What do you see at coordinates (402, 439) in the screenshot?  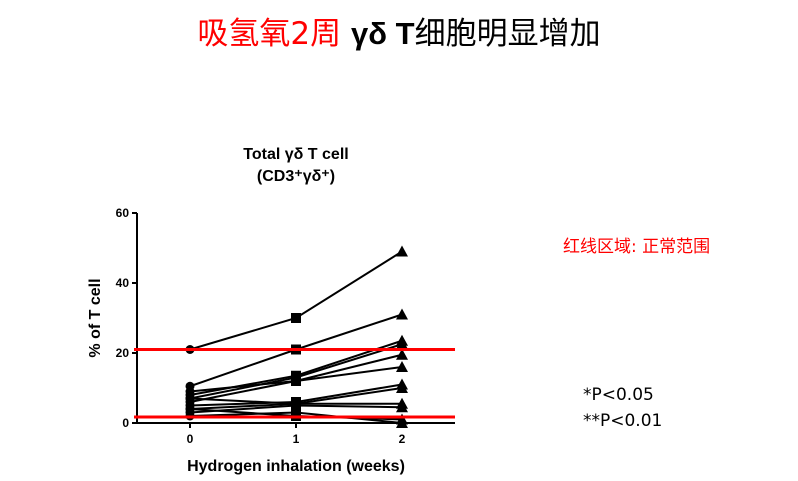 I see `x-tick-label: 2` at bounding box center [402, 439].